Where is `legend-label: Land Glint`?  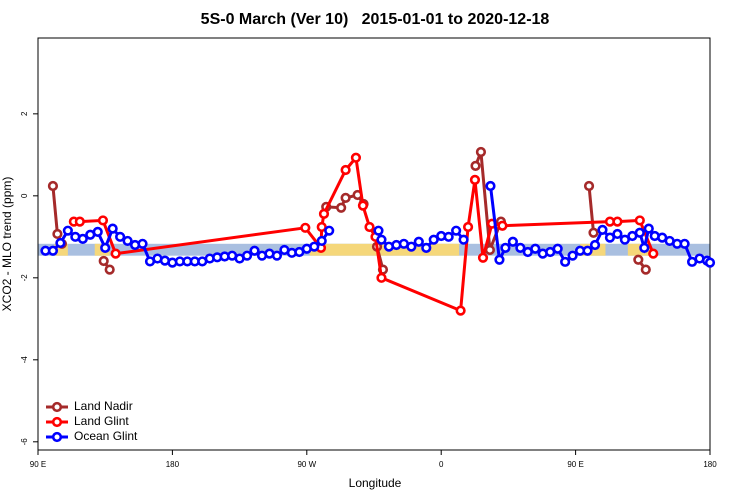
legend-label: Land Glint is located at coordinates (101, 421).